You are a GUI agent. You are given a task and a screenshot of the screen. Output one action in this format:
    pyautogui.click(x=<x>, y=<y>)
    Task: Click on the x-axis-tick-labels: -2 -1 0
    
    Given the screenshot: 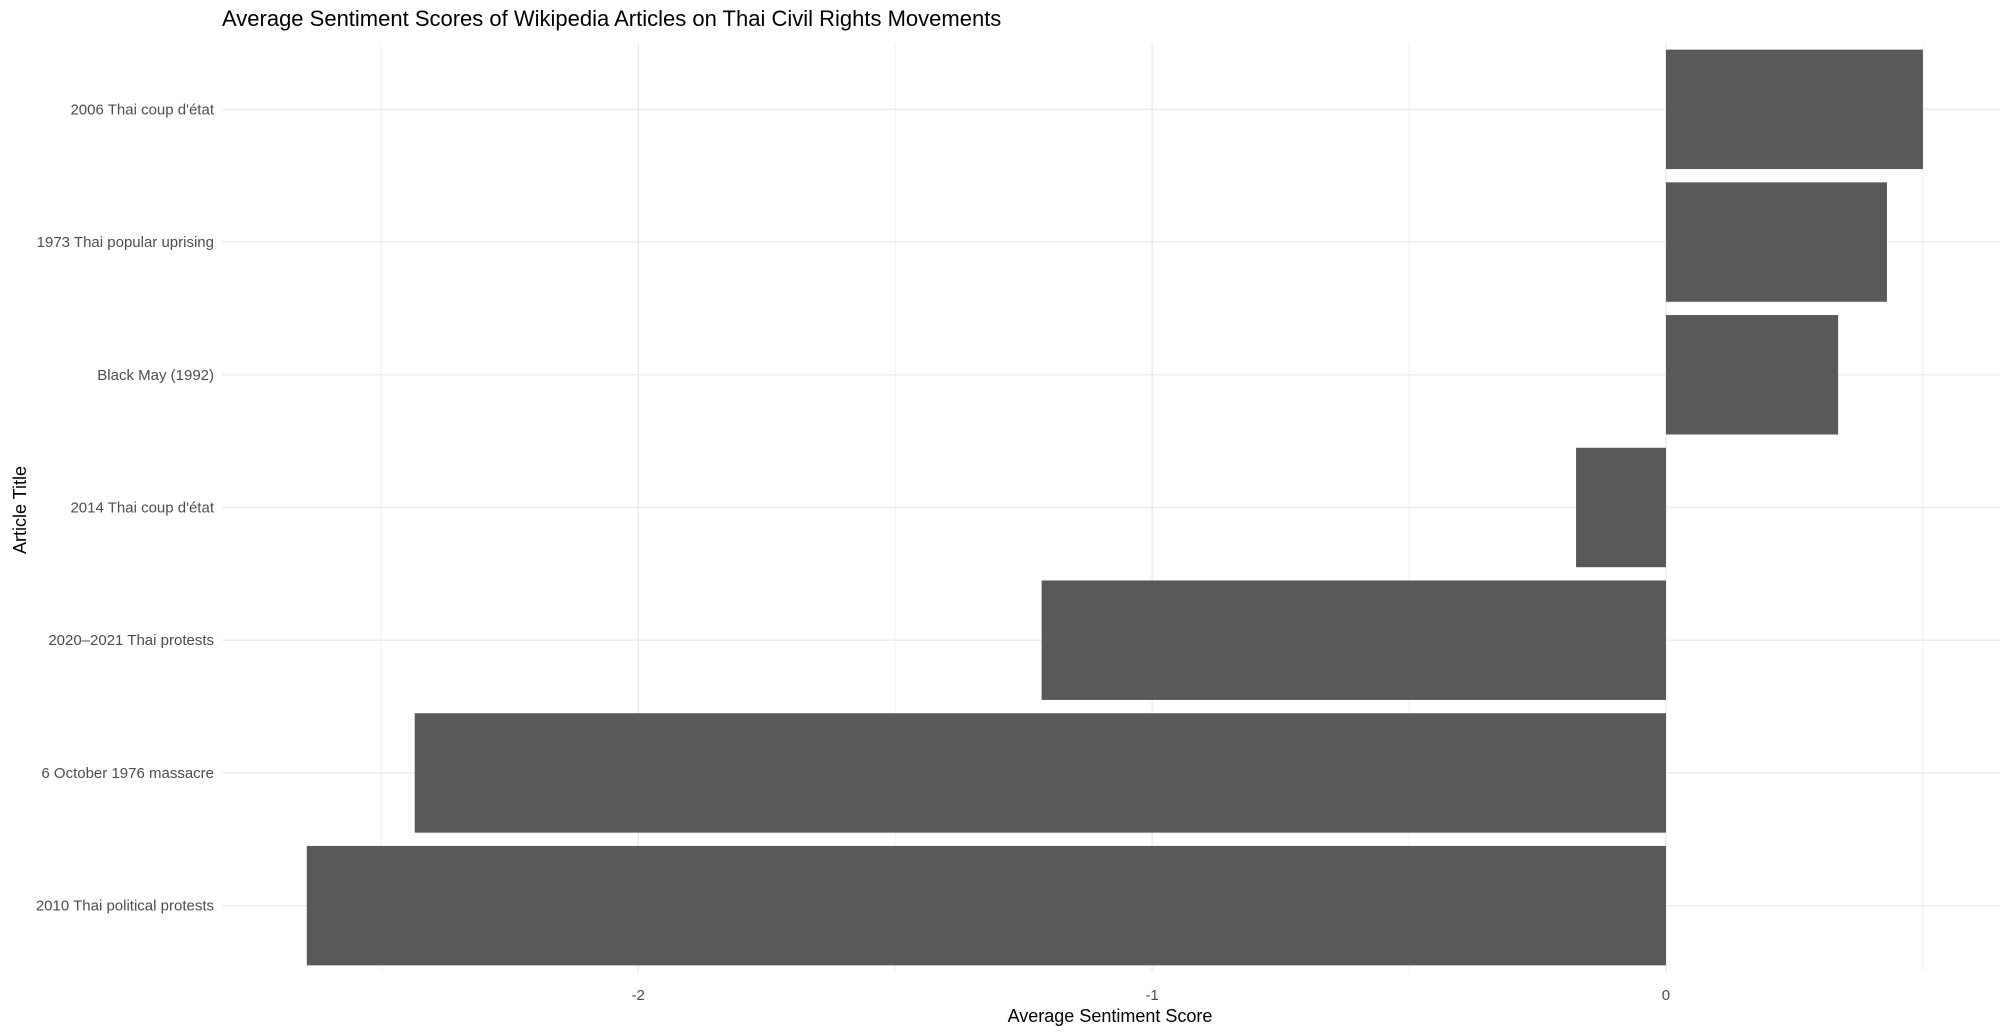 What is the action you would take?
    pyautogui.click(x=1151, y=995)
    